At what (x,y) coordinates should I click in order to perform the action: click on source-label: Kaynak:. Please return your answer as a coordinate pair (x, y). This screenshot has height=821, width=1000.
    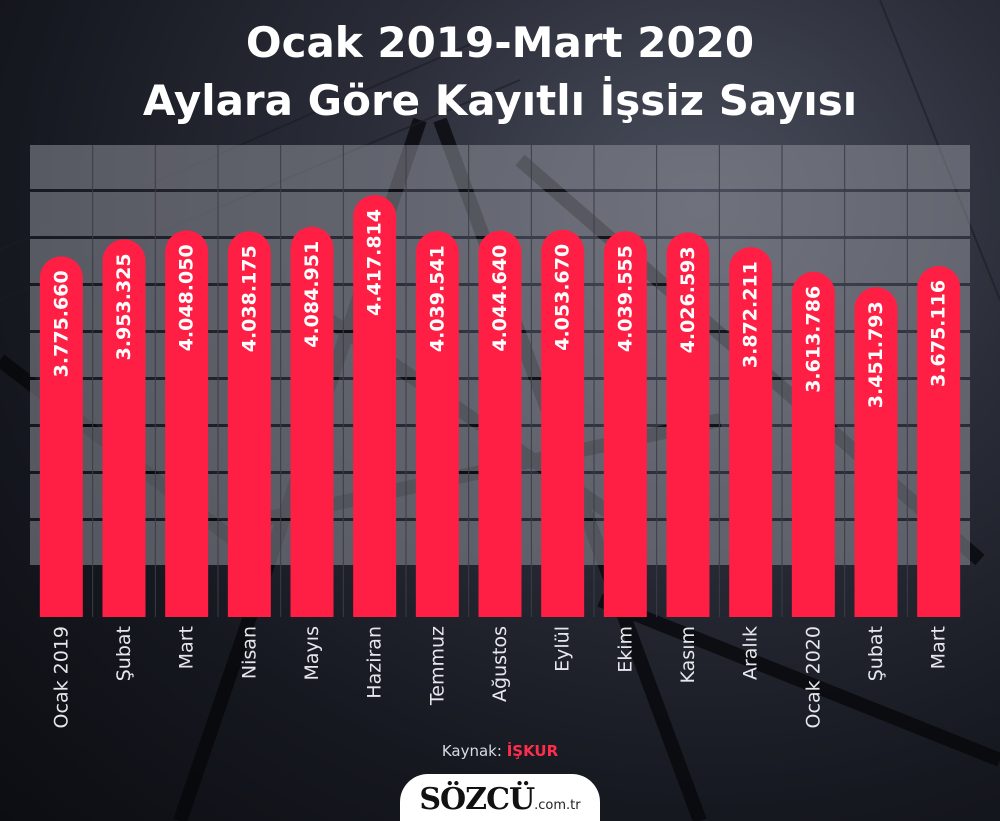
    Looking at the image, I should click on (471, 751).